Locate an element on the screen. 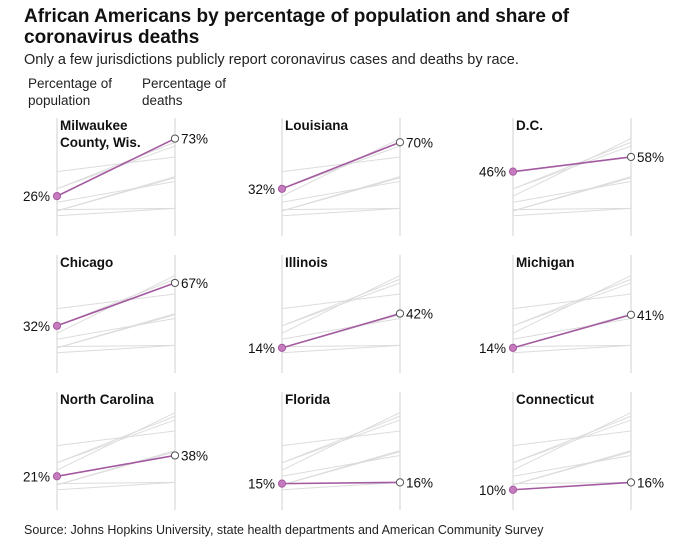 The height and width of the screenshot is (547, 680). panel-title-d-c: D.C. is located at coordinates (529, 125).